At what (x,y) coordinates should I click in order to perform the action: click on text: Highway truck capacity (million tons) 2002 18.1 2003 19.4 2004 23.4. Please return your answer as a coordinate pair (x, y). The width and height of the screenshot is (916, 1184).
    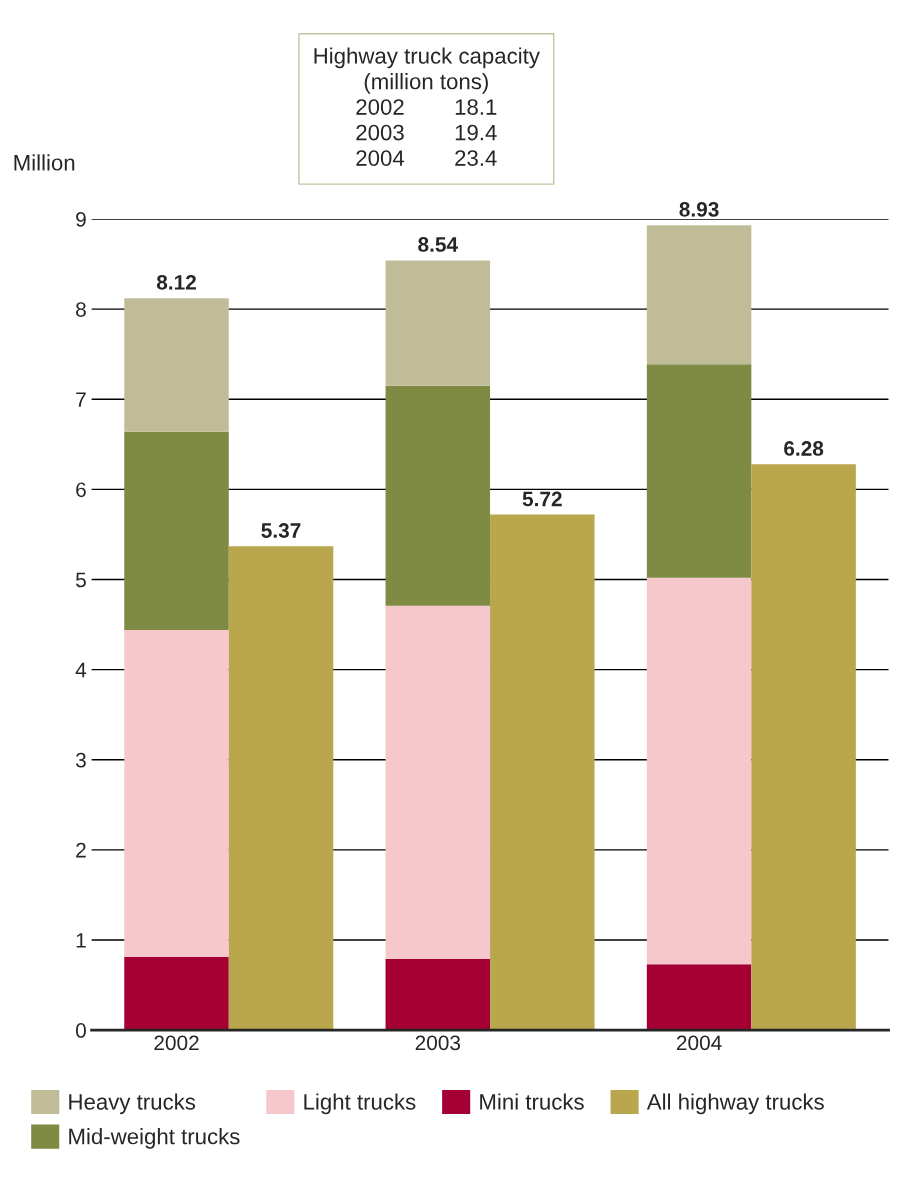
    Looking at the image, I should click on (427, 106).